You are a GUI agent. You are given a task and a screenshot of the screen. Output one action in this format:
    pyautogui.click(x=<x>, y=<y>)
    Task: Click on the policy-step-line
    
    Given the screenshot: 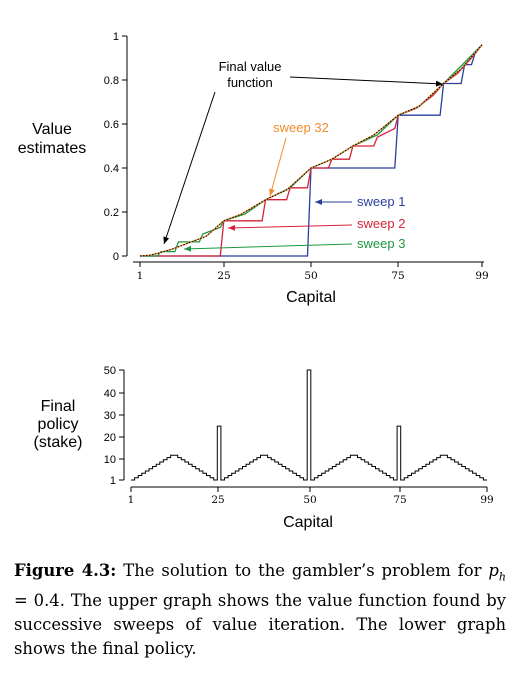 What is the action you would take?
    pyautogui.click(x=309, y=425)
    